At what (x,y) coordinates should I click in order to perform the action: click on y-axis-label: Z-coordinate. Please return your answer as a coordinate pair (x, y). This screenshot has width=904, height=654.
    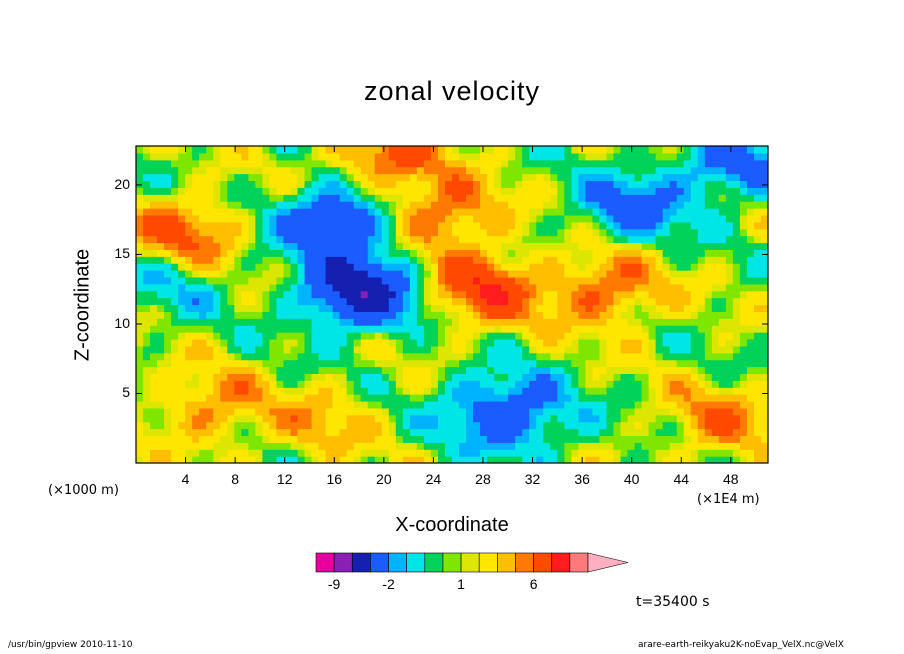
    Looking at the image, I should click on (82, 305).